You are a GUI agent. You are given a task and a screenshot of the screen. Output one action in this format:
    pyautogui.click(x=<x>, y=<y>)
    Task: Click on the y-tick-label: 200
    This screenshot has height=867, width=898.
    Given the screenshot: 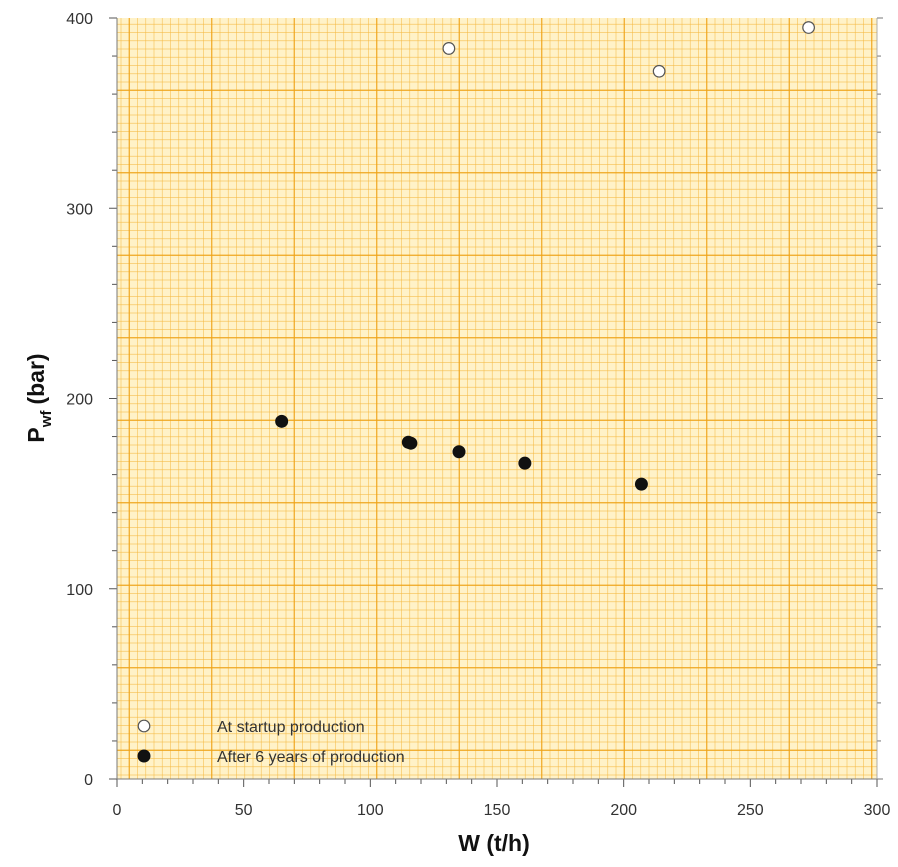 What is the action you would take?
    pyautogui.click(x=79, y=400)
    